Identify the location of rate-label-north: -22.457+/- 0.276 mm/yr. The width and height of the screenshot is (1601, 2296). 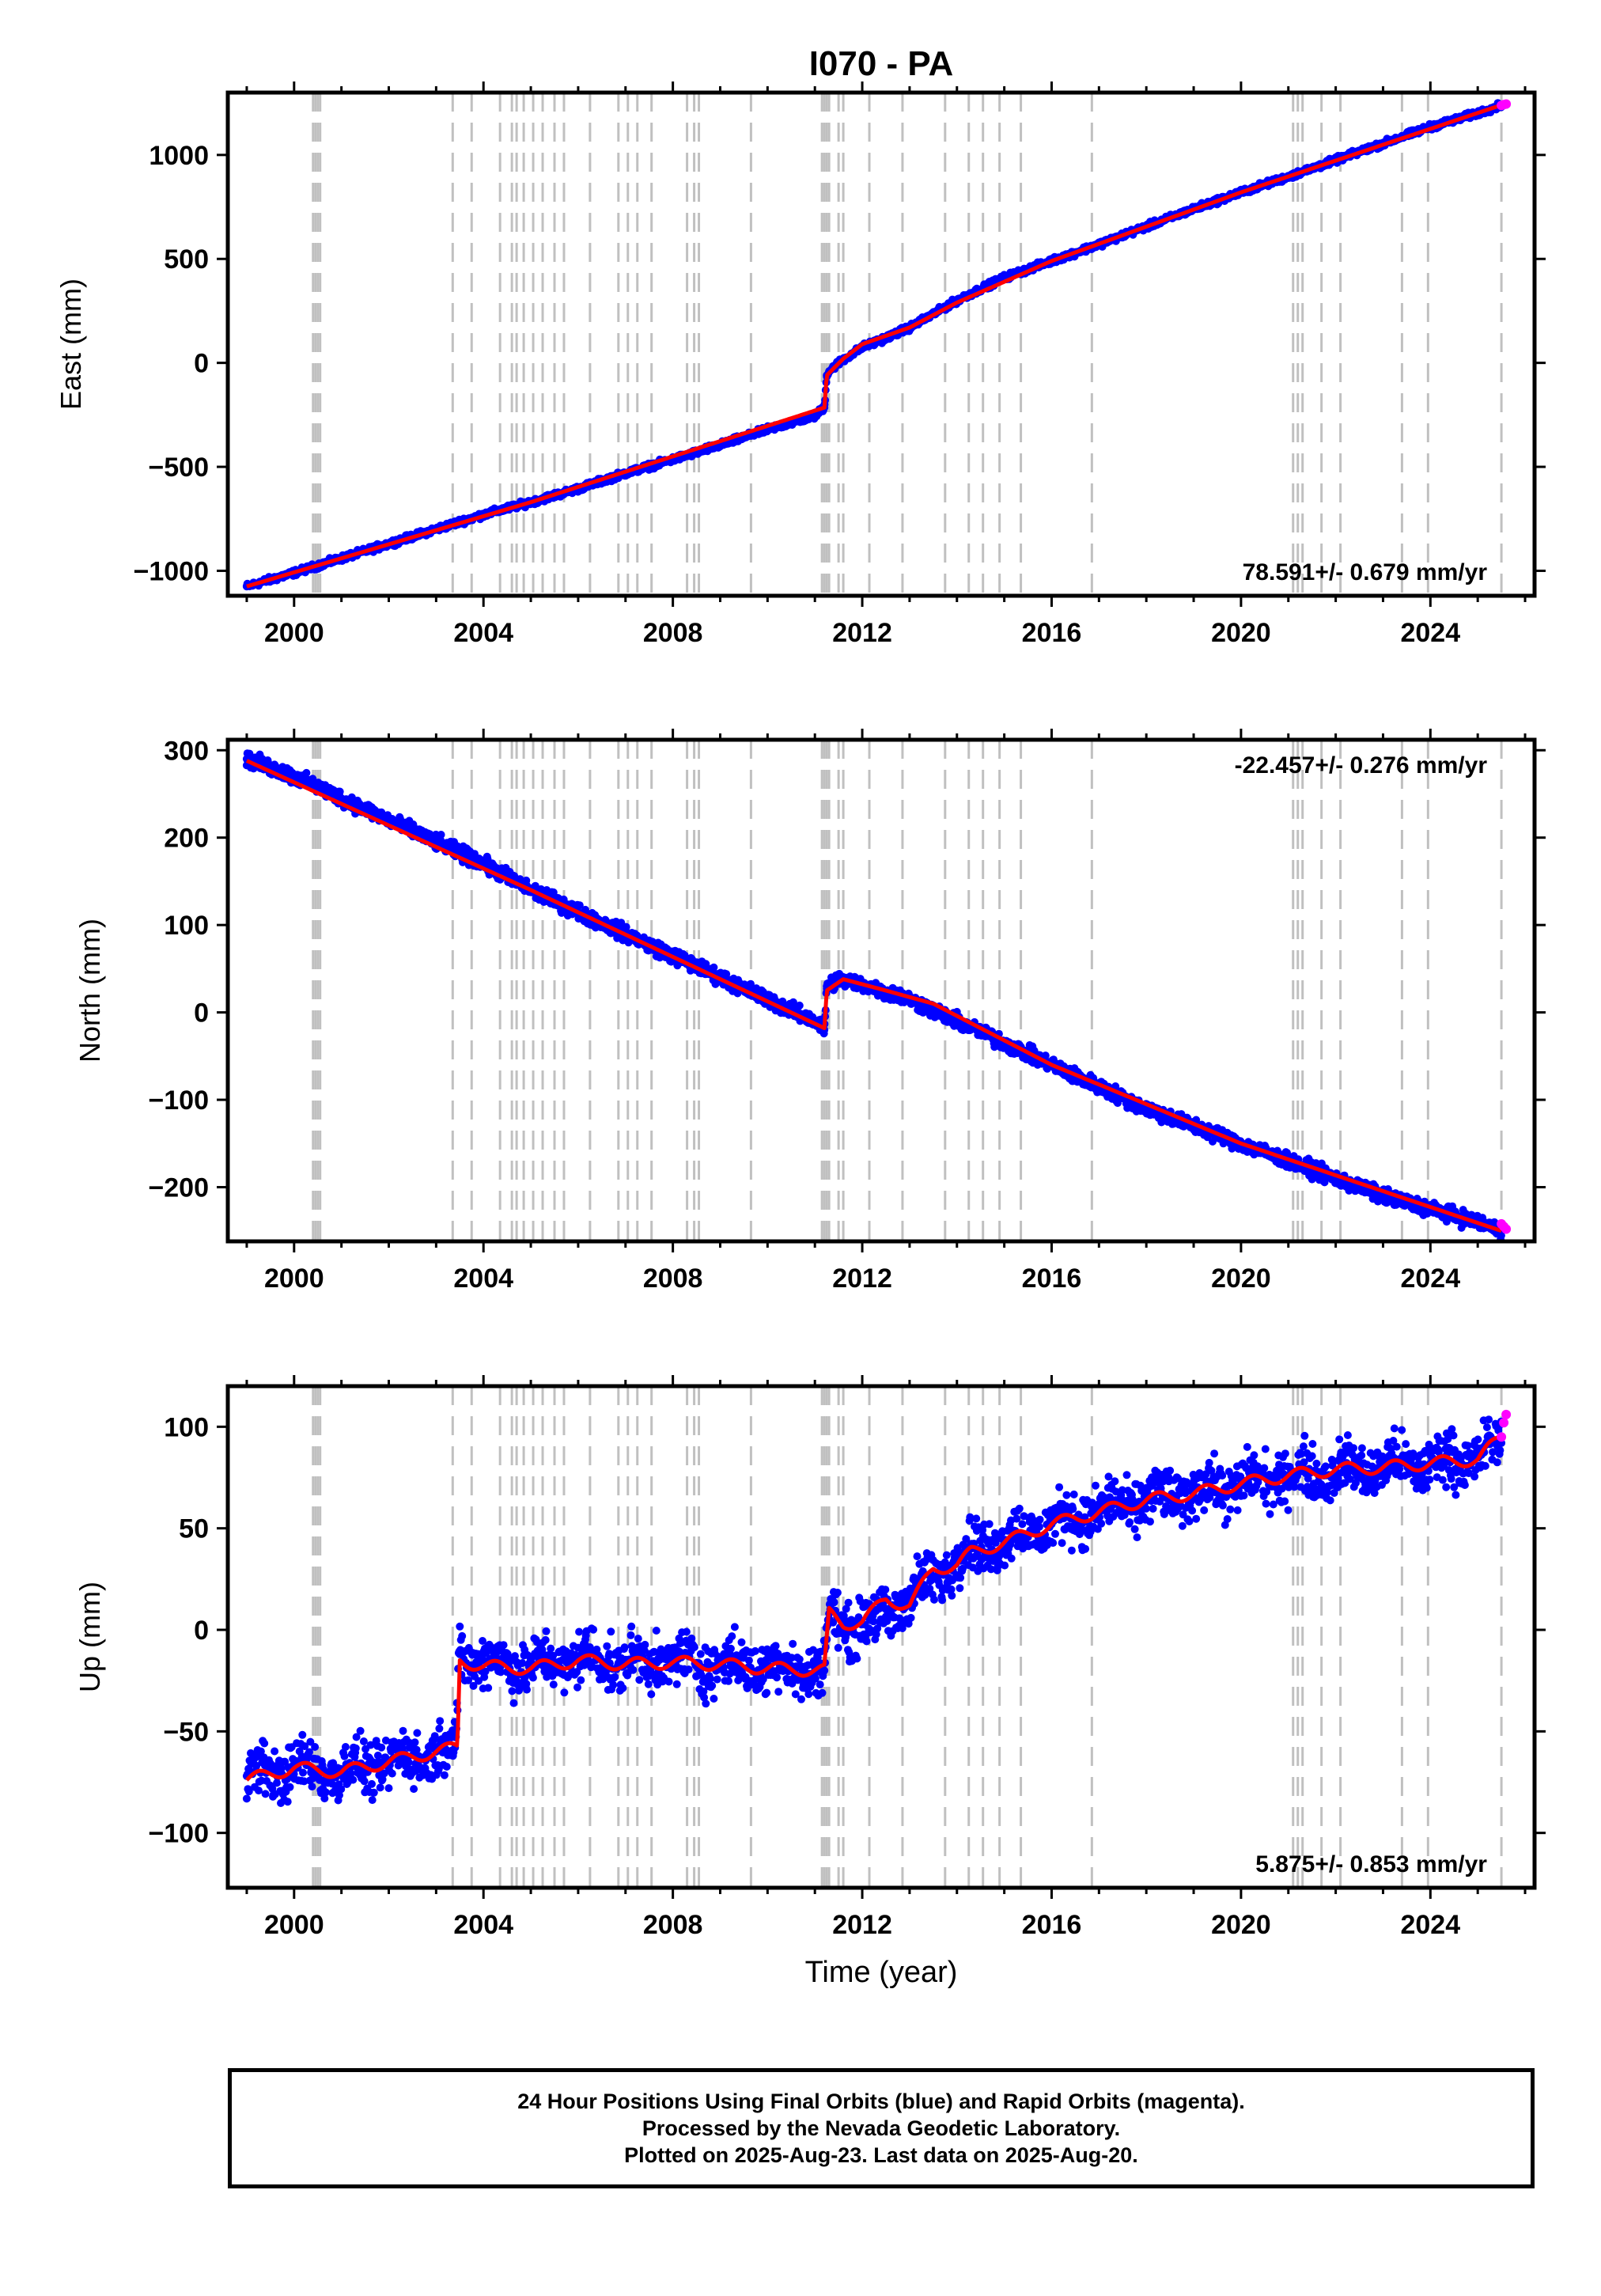
(1362, 766).